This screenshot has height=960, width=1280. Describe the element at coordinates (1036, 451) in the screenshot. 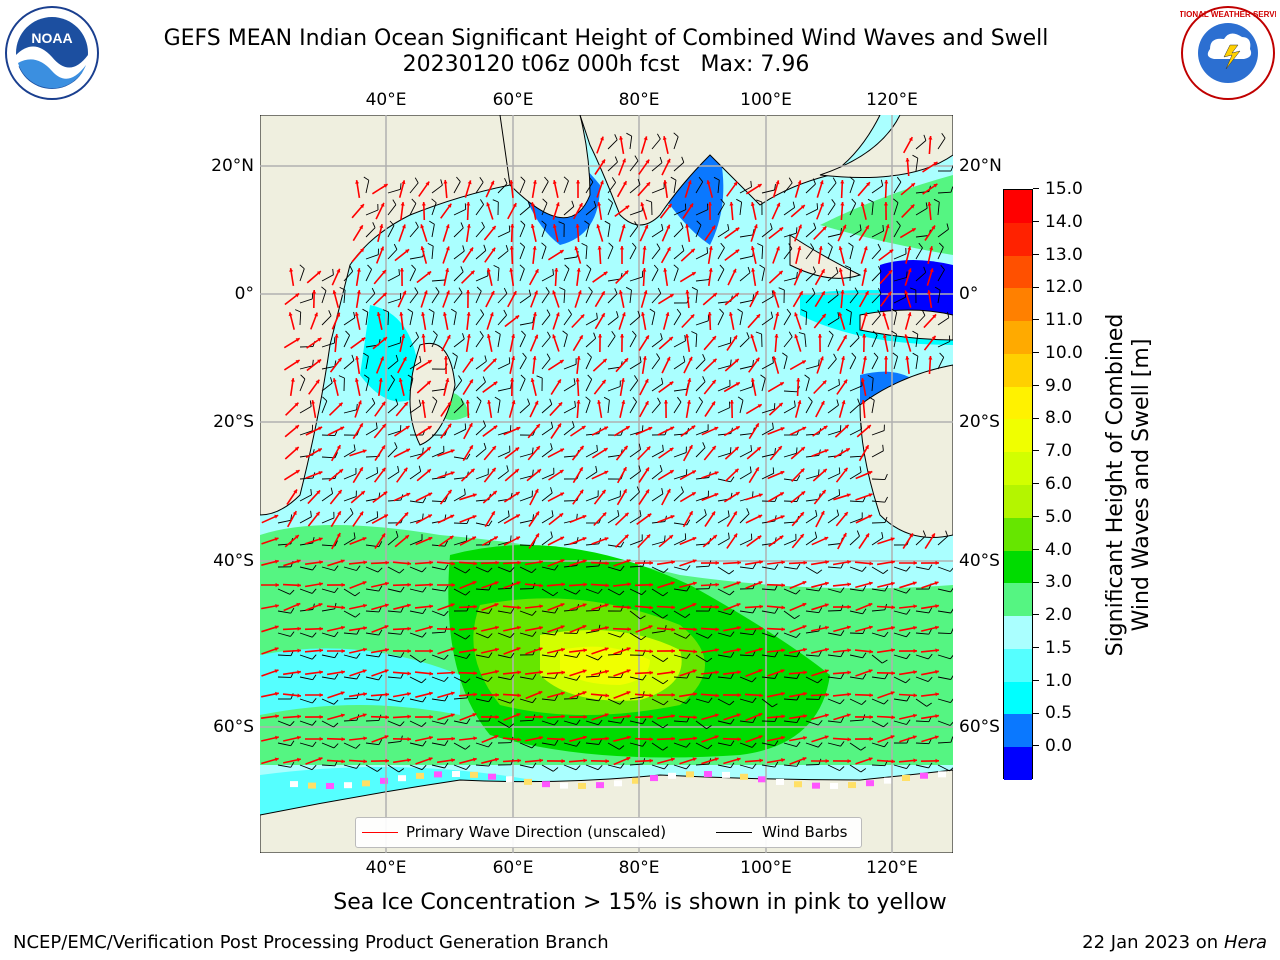

I see `colorbar-tick-mark` at that location.